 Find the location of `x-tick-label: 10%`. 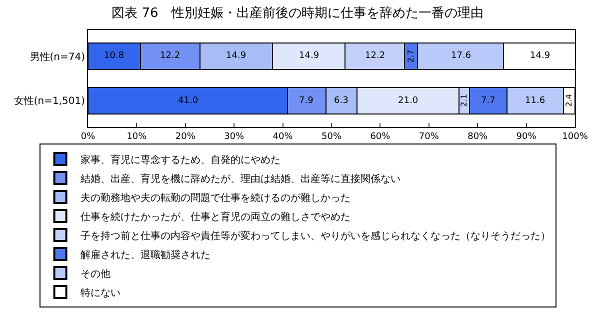

x-tick-label: 10% is located at coordinates (137, 137).